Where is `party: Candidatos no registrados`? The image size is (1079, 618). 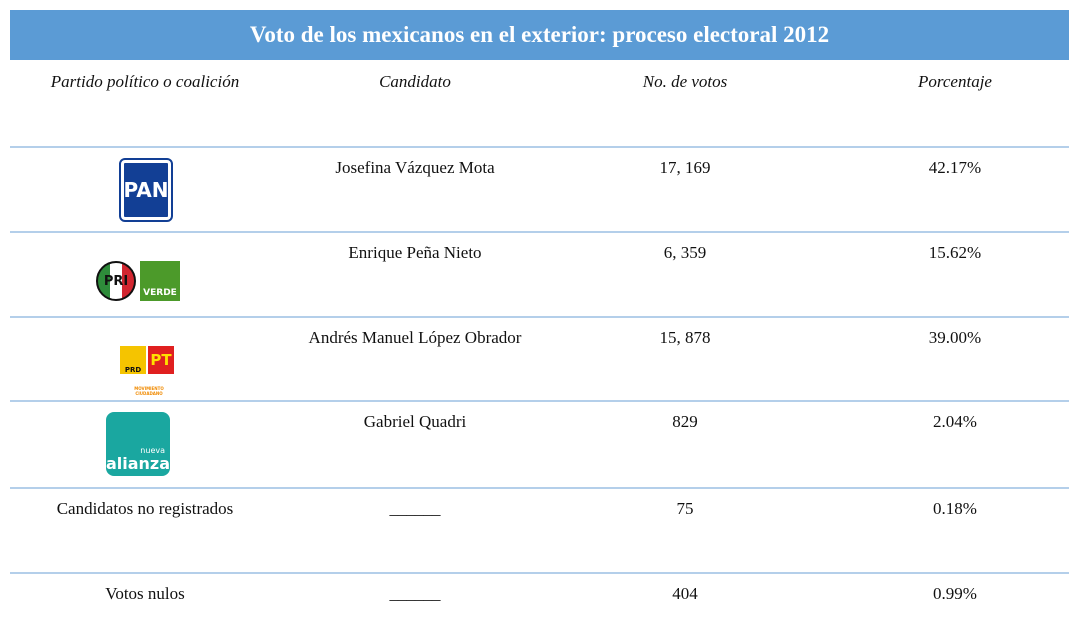 party: Candidatos no registrados is located at coordinates (145, 508).